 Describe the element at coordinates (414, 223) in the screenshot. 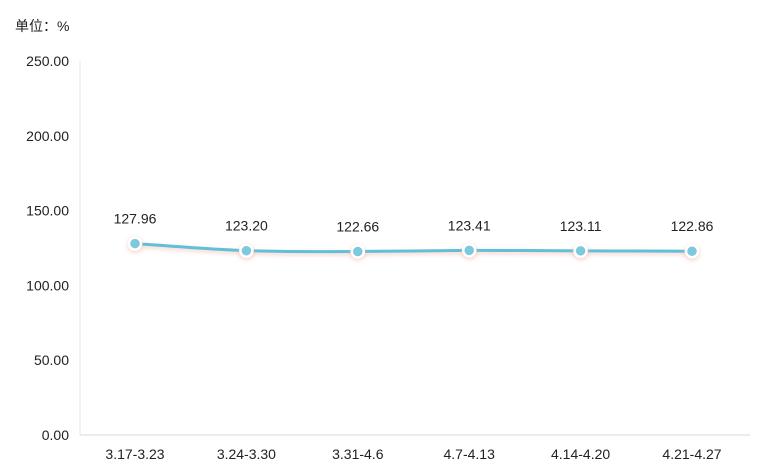

I see `data-labels: 127.96 123.20 122.66 123.41 123.11 122.86` at that location.